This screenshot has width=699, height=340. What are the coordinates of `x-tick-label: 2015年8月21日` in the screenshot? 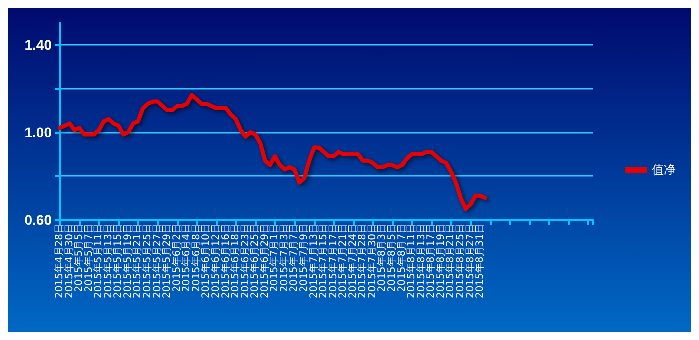 It's located at (450, 261).